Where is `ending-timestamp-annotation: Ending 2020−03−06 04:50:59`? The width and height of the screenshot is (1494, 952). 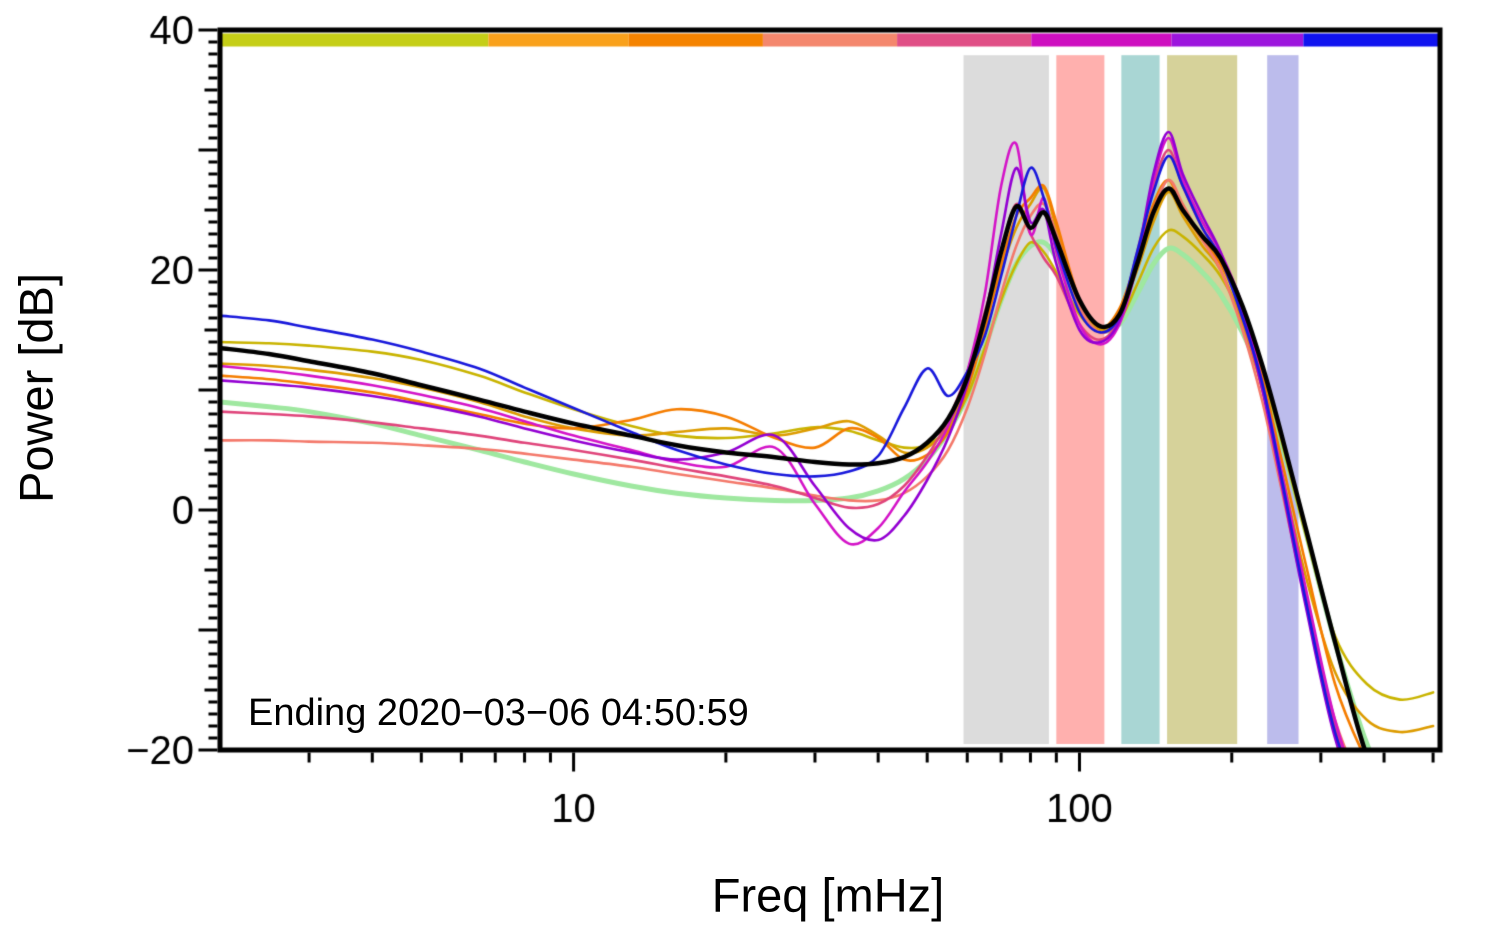
ending-timestamp-annotation: Ending 2020−03−06 04:50:59 is located at coordinates (498, 713).